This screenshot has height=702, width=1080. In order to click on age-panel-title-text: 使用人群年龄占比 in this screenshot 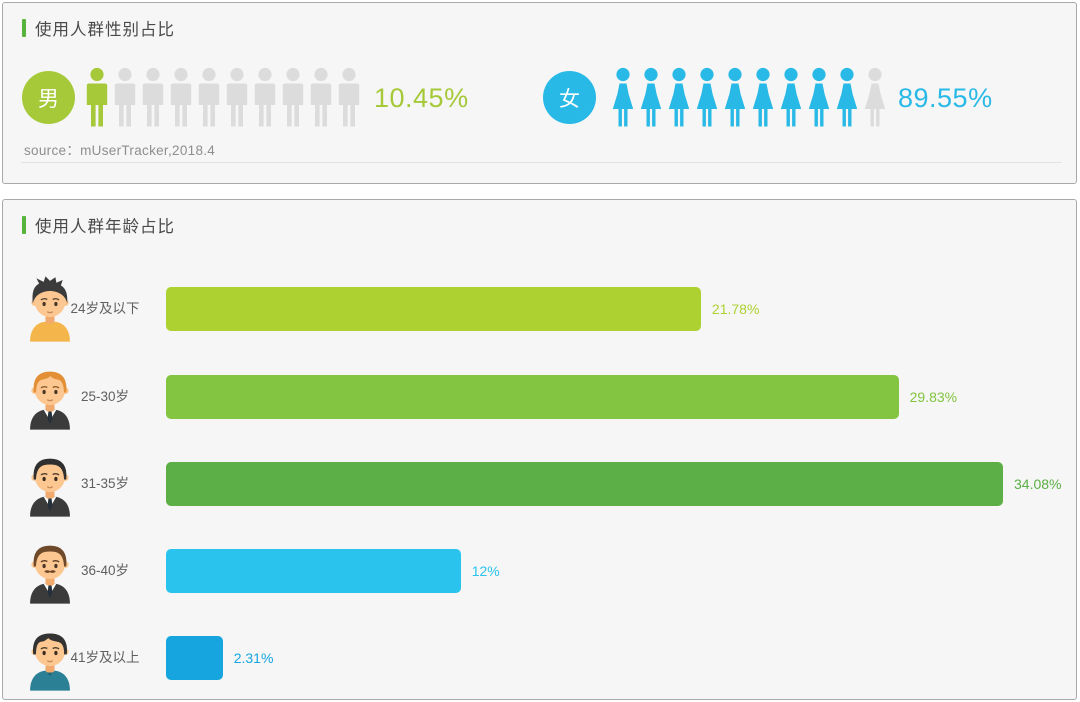, I will do `click(105, 227)`.